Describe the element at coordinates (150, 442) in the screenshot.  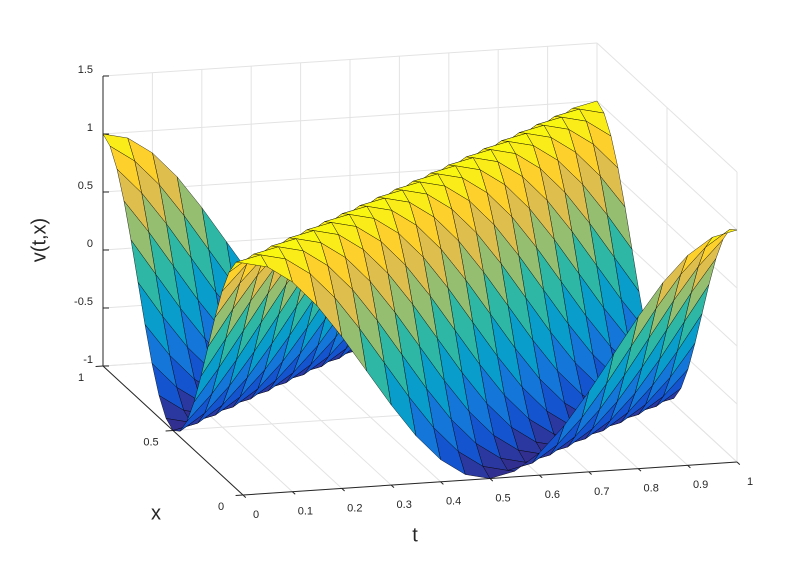
I see `y-tick-label: 0.5` at that location.